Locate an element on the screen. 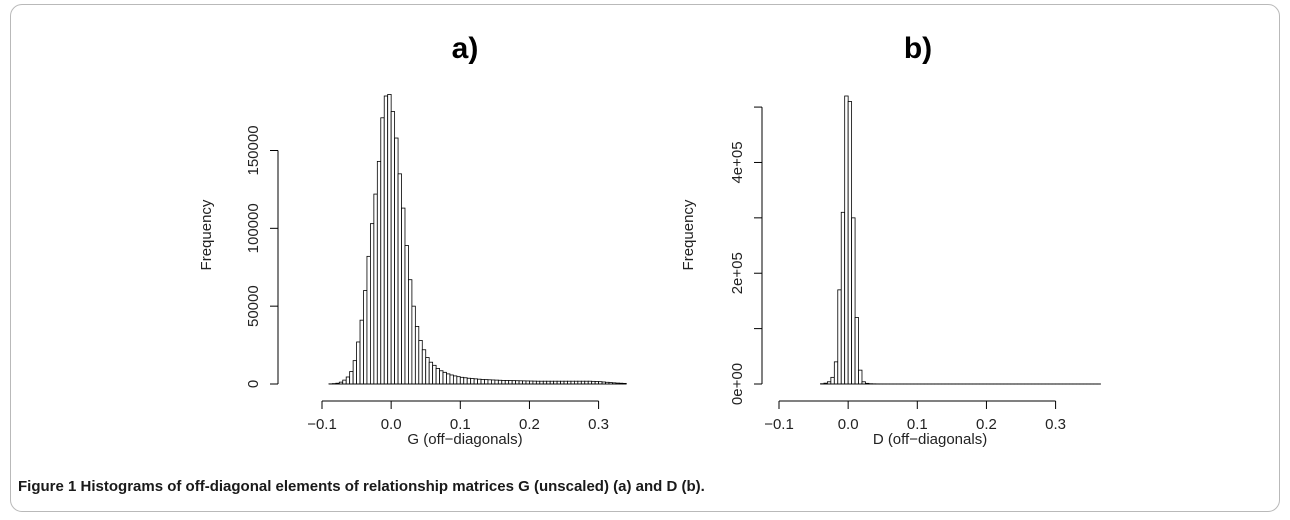  y-tick-label: 0 is located at coordinates (253, 384).